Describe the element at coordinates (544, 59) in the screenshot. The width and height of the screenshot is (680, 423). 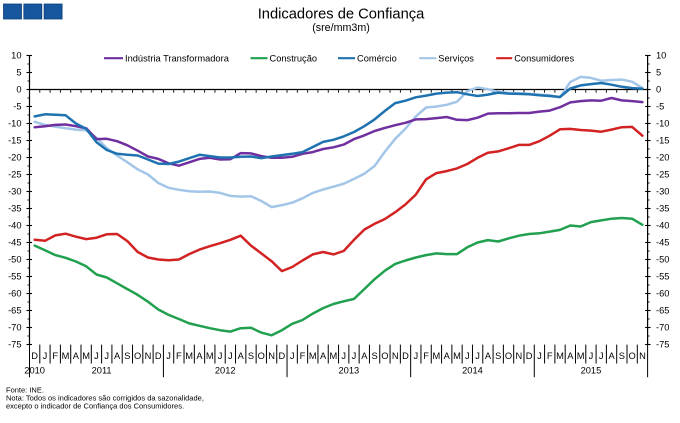
I see `svg-text: Consumidores` at that location.